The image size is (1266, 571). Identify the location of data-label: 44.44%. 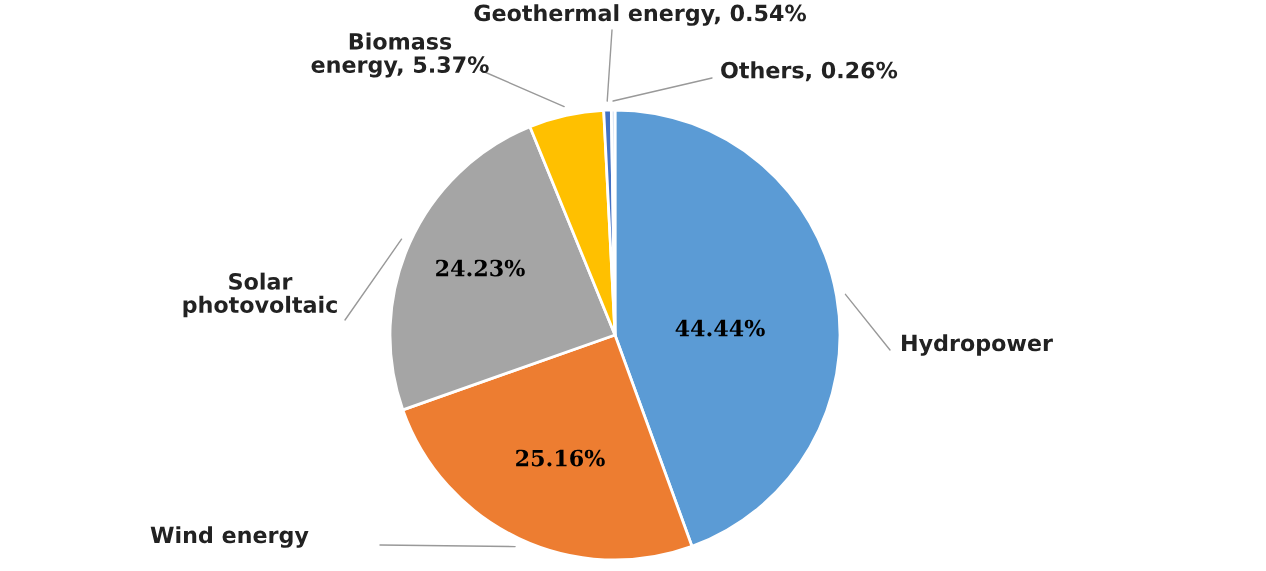
(720, 328).